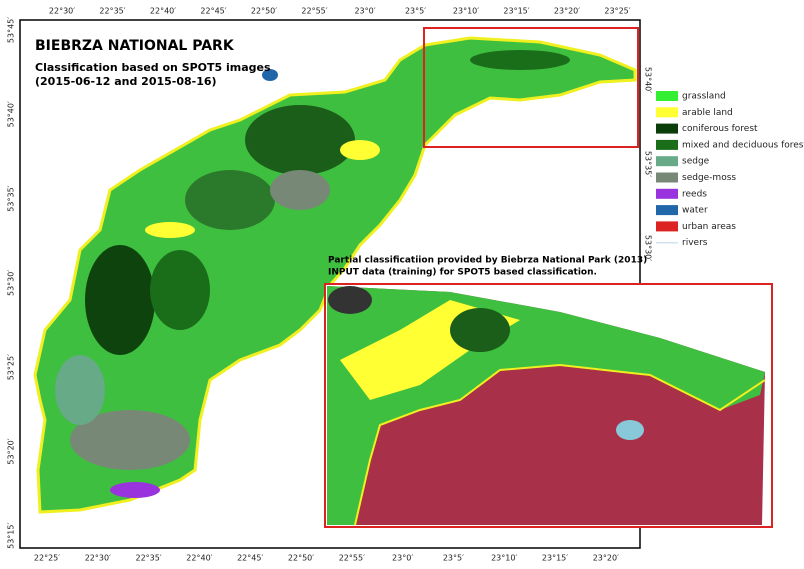  I want to click on legend-label: grassland, so click(704, 97).